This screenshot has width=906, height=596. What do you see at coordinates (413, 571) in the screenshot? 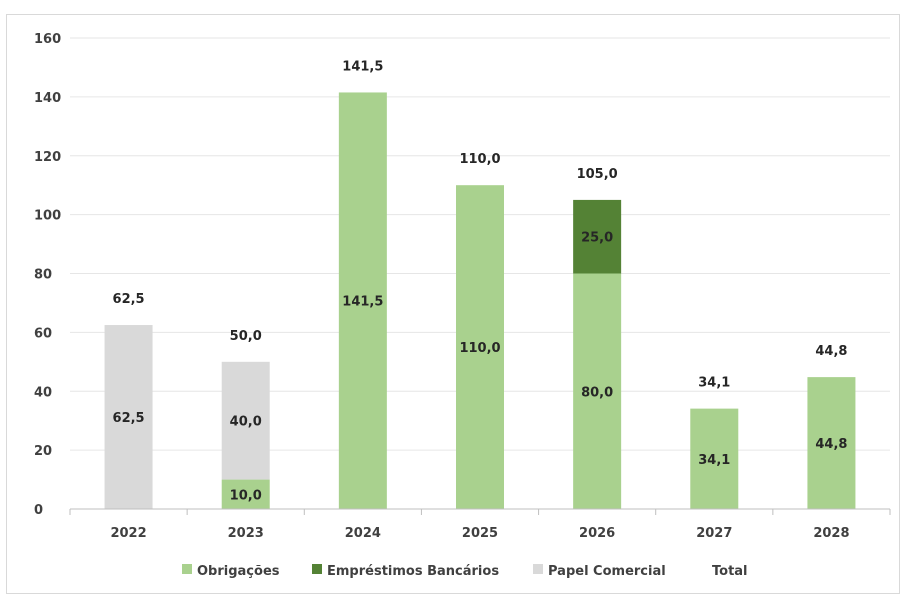
I see `legend-label: Empréstimos Bancários` at bounding box center [413, 571].